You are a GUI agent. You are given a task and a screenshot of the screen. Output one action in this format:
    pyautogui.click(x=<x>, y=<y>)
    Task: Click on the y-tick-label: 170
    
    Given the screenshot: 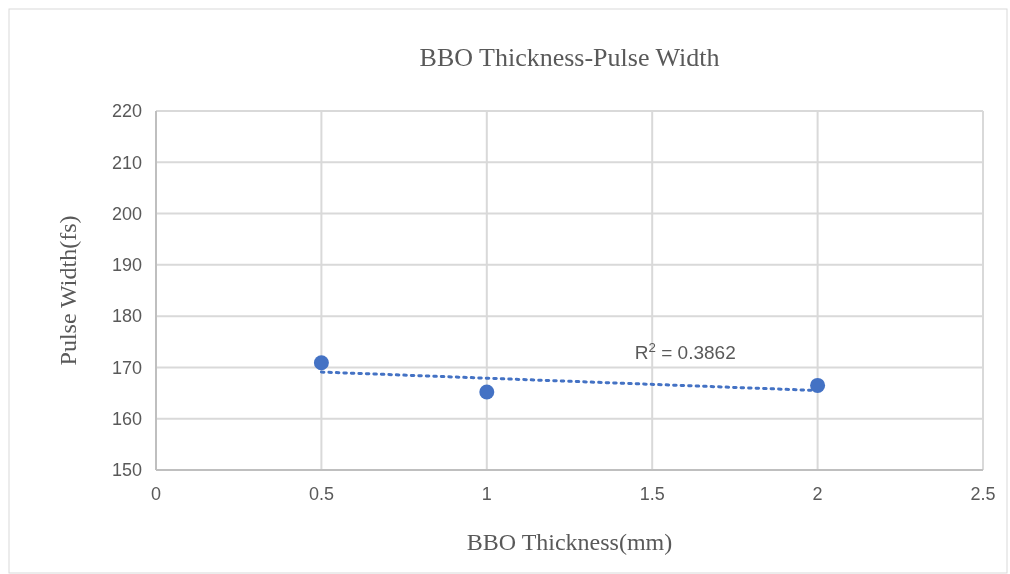 What is the action you would take?
    pyautogui.click(x=126, y=367)
    